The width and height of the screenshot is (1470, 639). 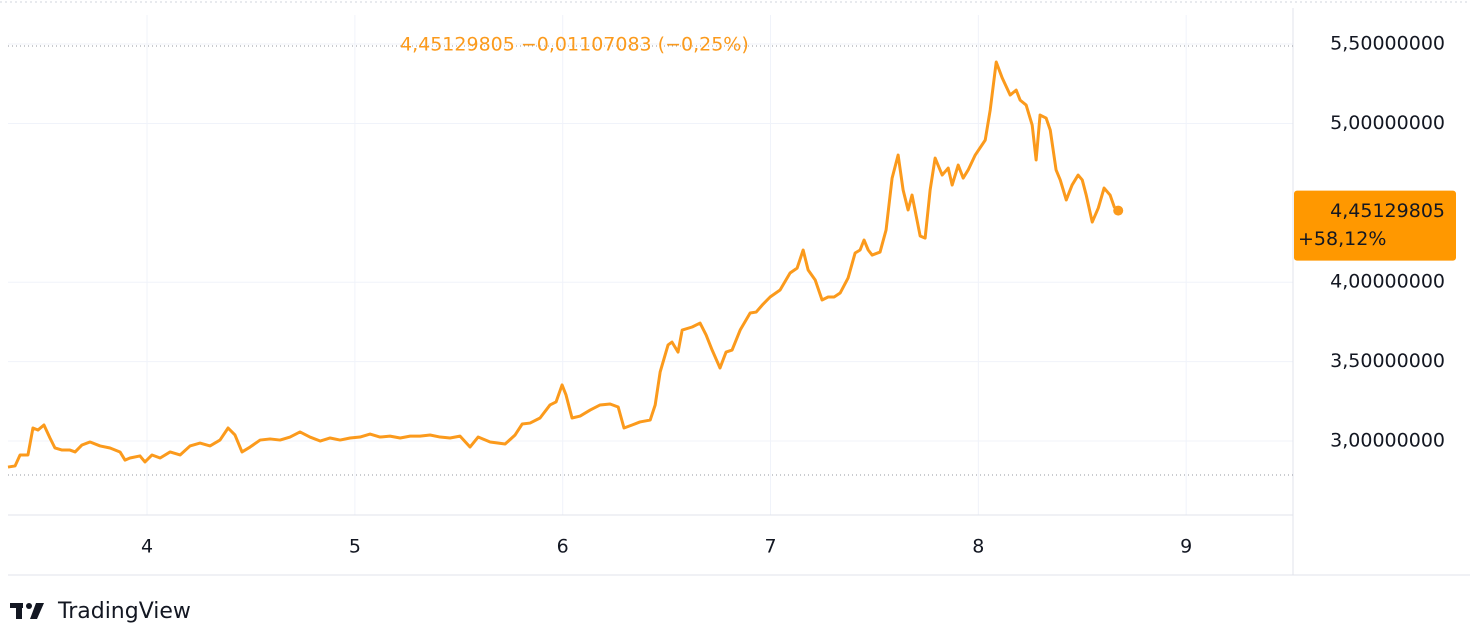 What do you see at coordinates (1387, 361) in the screenshot?
I see `y-tick-label: 3,50000000` at bounding box center [1387, 361].